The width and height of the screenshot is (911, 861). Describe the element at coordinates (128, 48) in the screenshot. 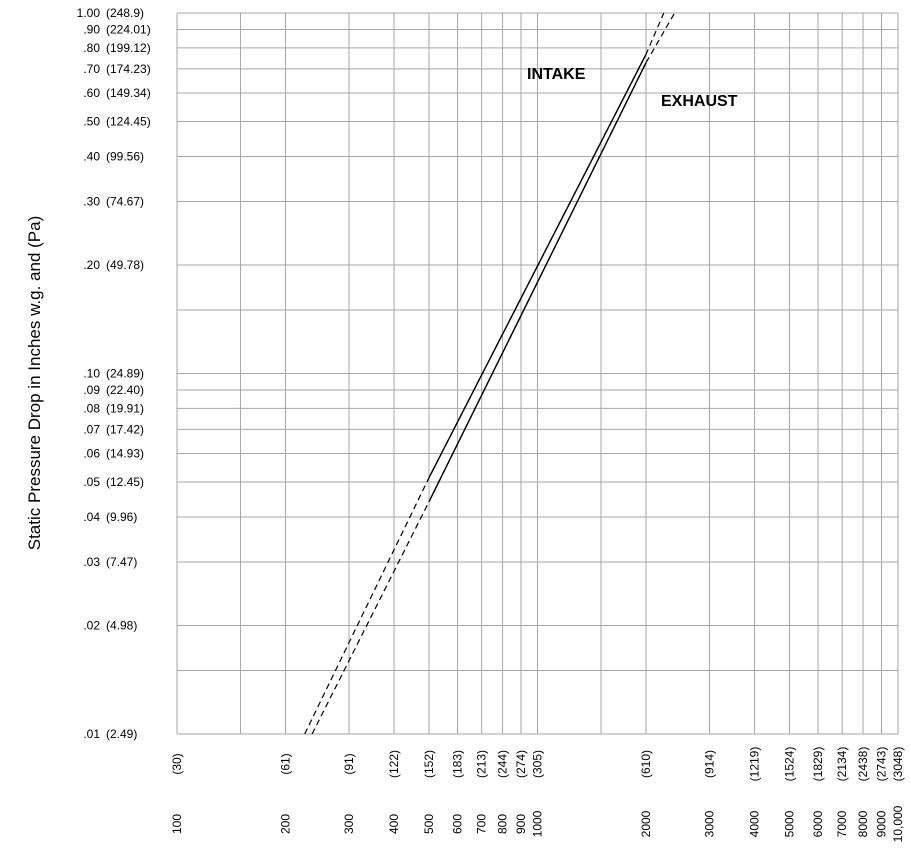

I see `y-tick-sublabel: (199.12)` at that location.